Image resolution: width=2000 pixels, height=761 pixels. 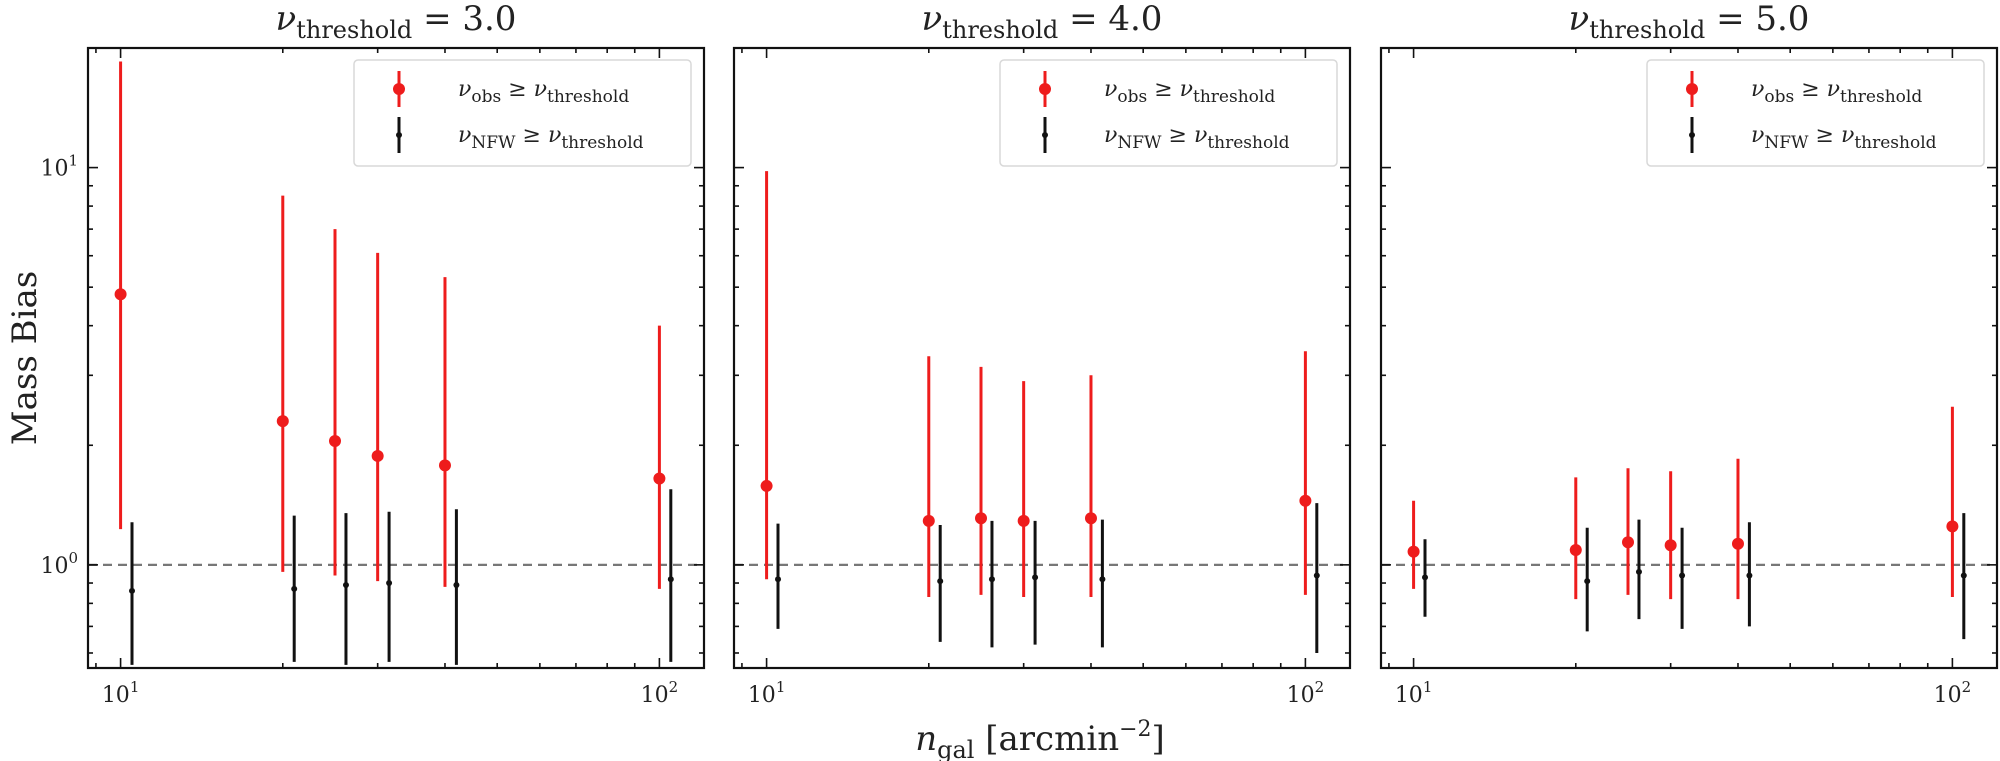 I want to click on panel-title-2-part: ν, so click(x=932, y=19).